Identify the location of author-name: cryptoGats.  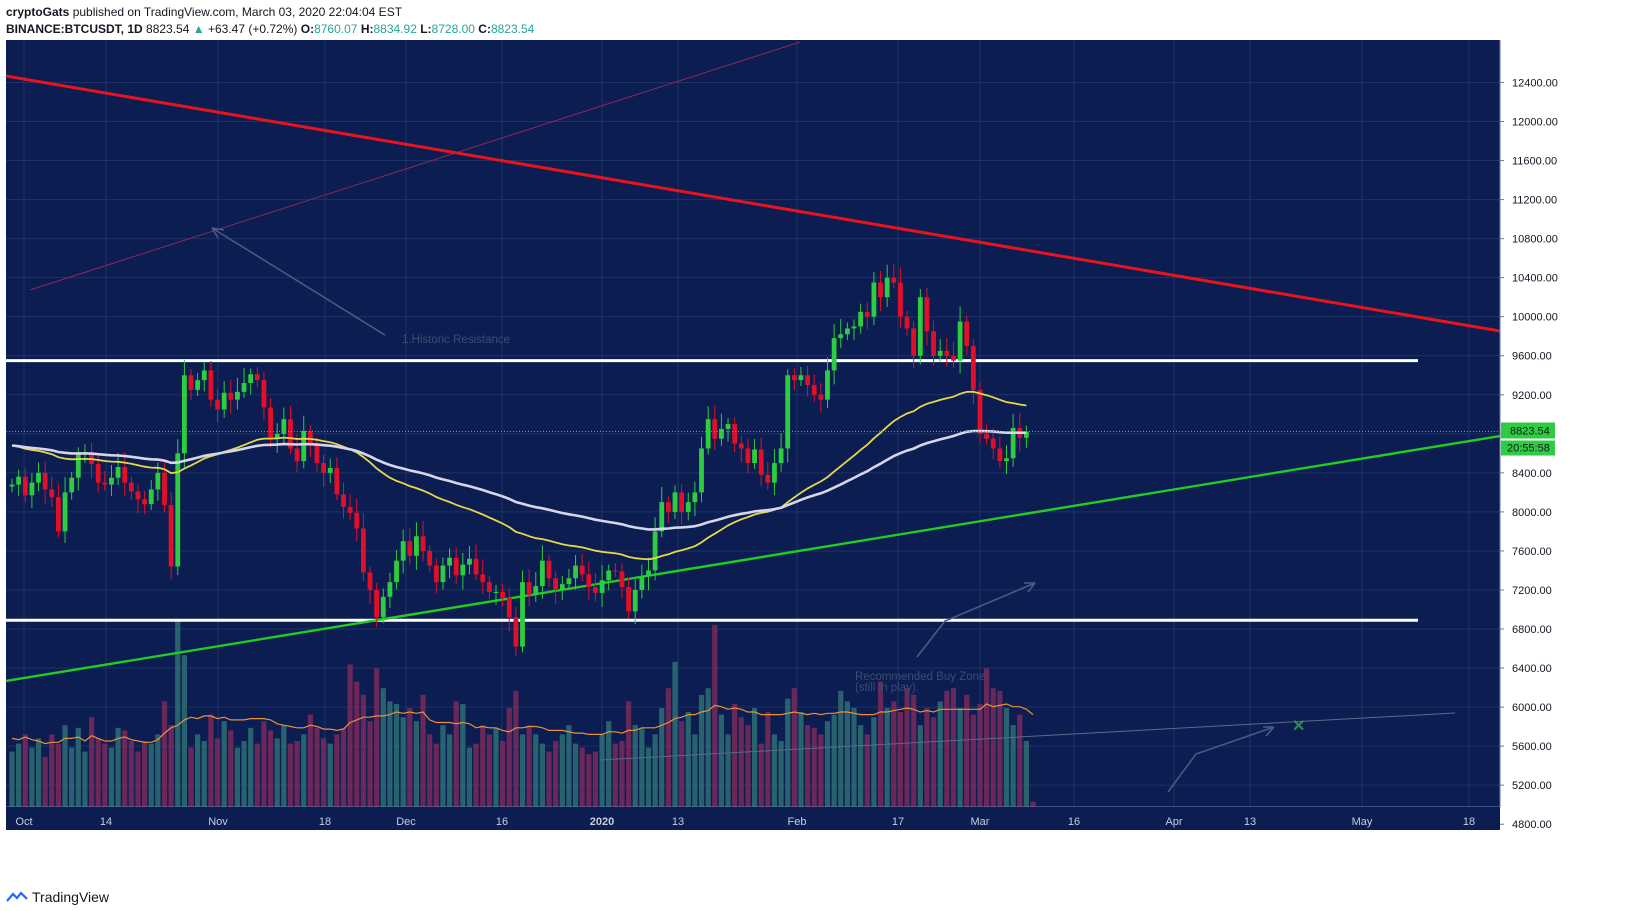
(38, 12).